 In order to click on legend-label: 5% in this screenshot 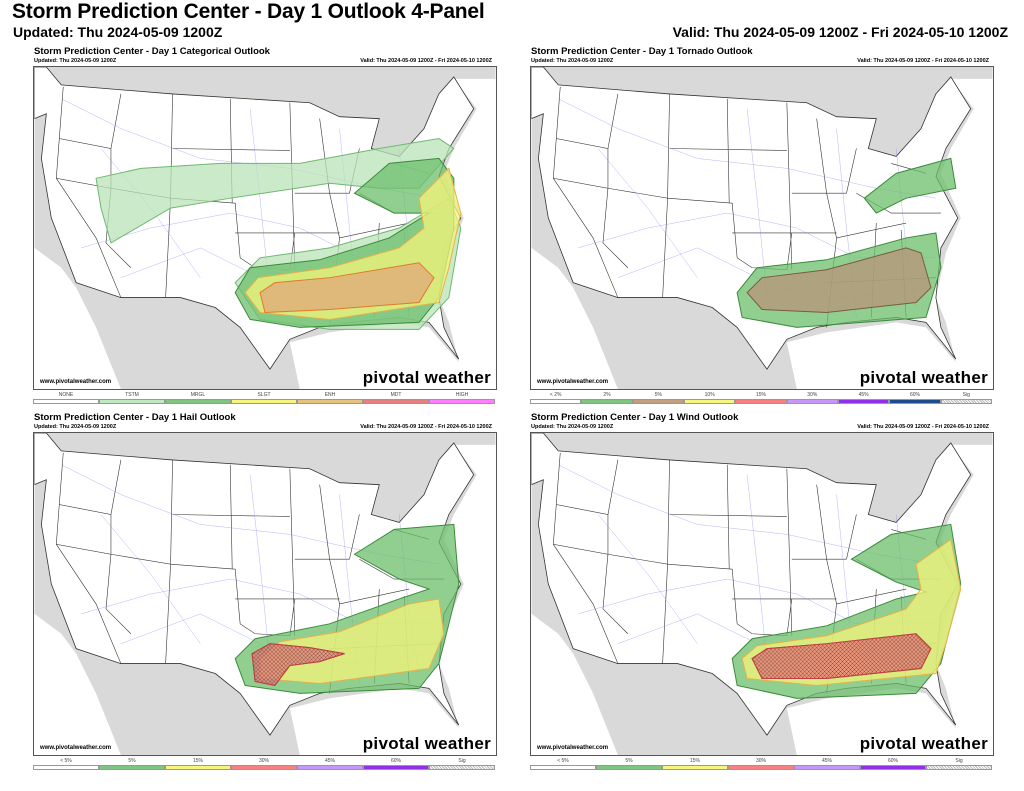, I will do `click(658, 395)`.